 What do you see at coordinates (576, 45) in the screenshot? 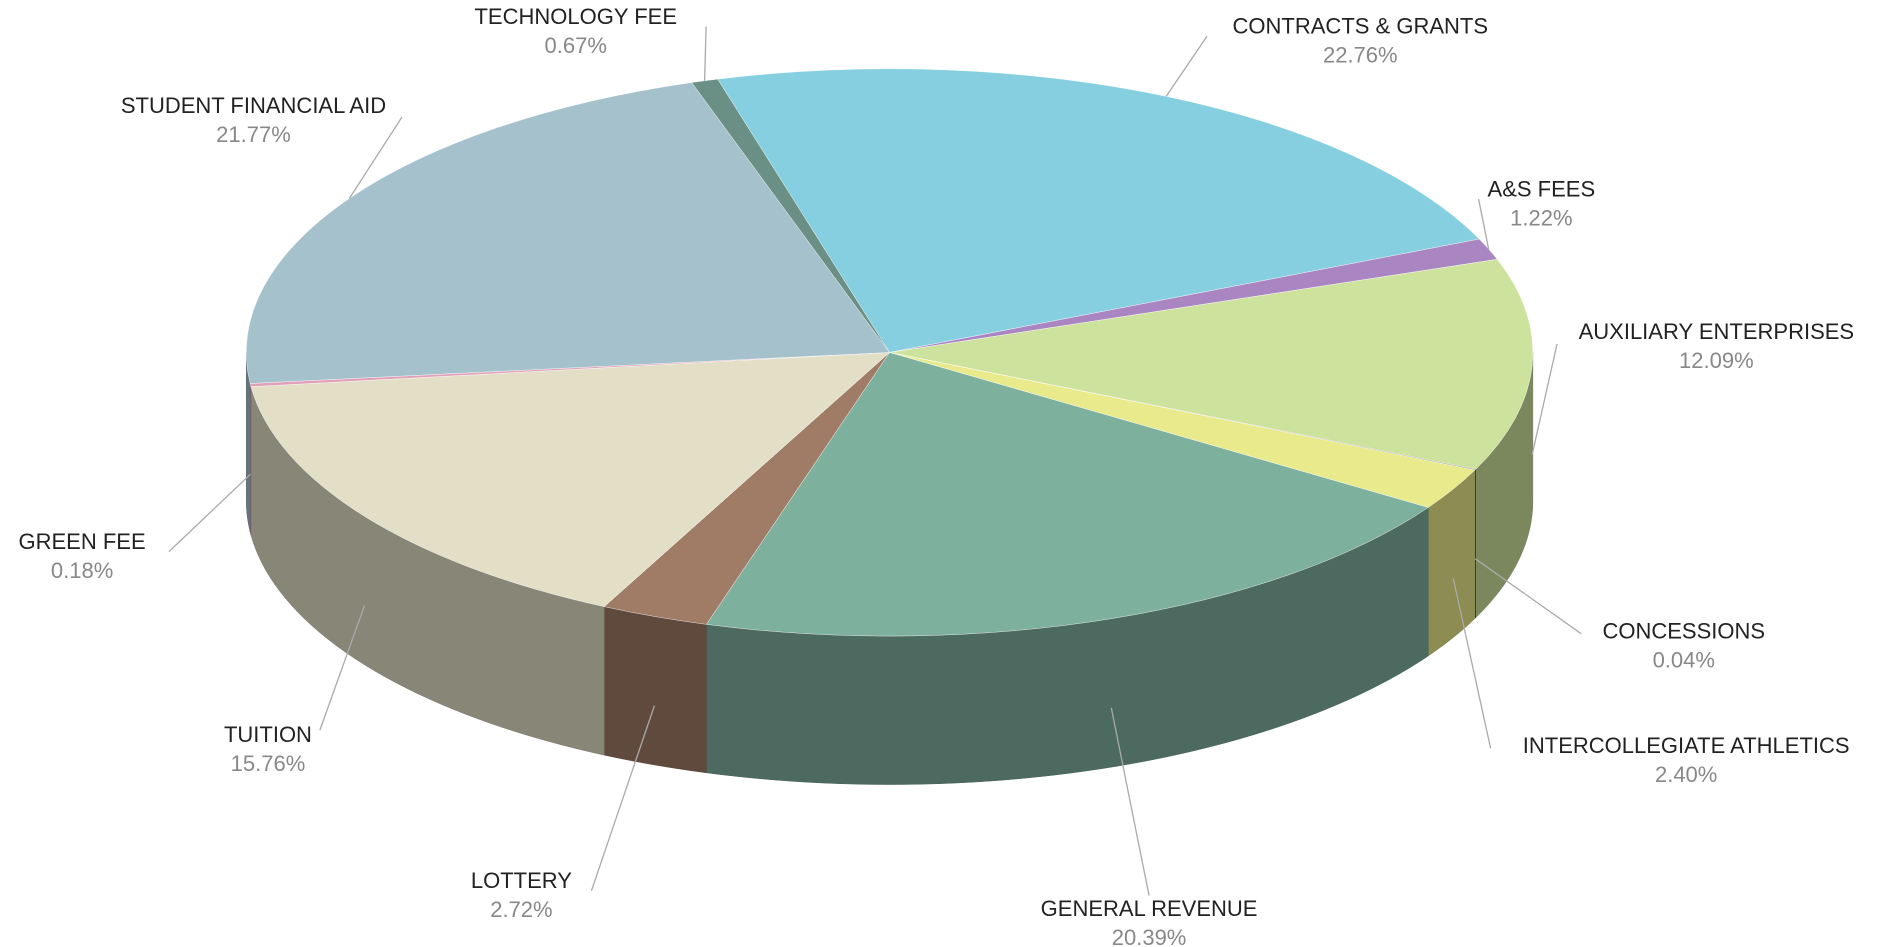
I see `slice-value-label: 0.67%` at bounding box center [576, 45].